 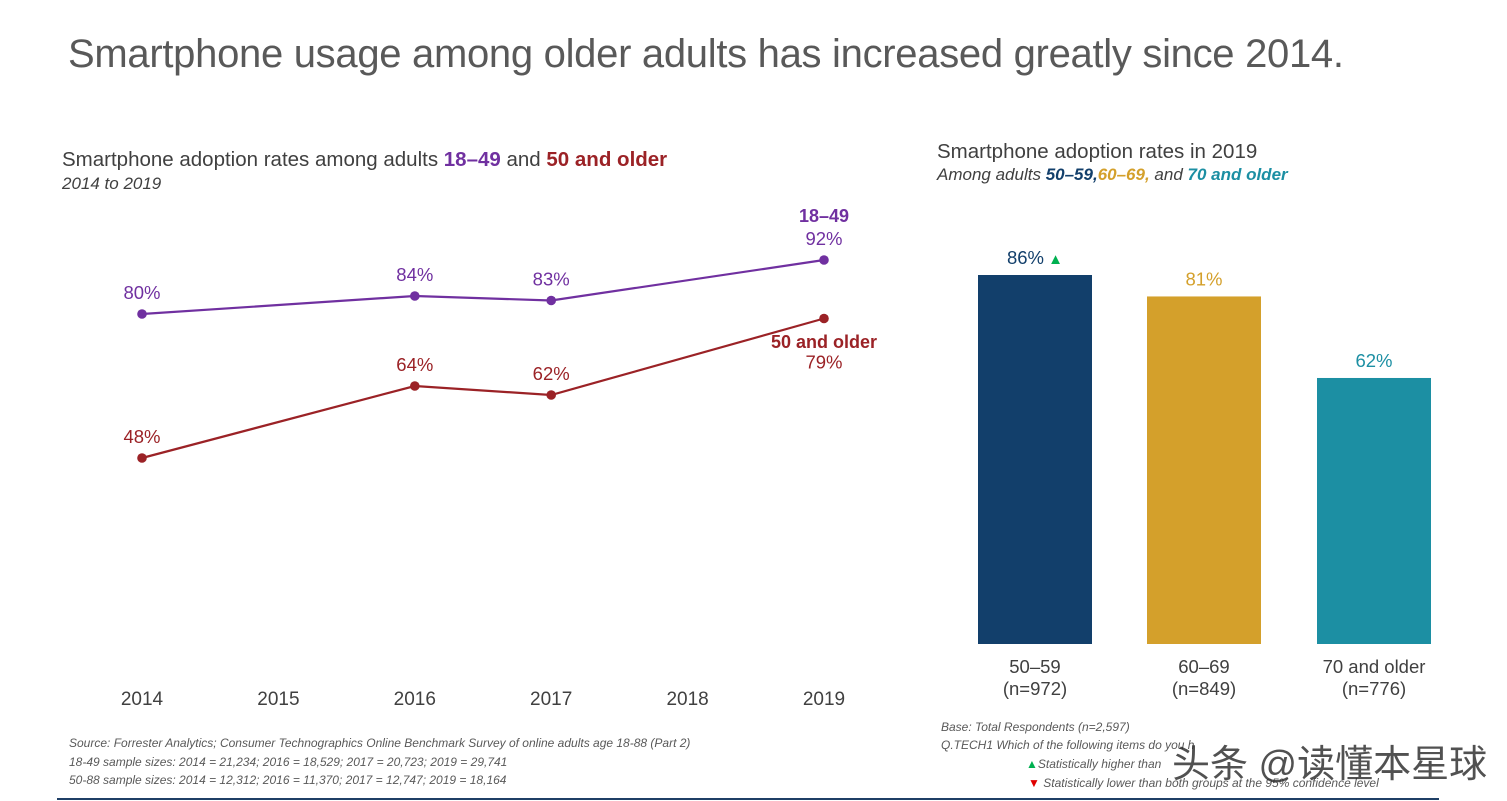 I want to click on bar-sample-size-label: (n=849), so click(x=1204, y=688).